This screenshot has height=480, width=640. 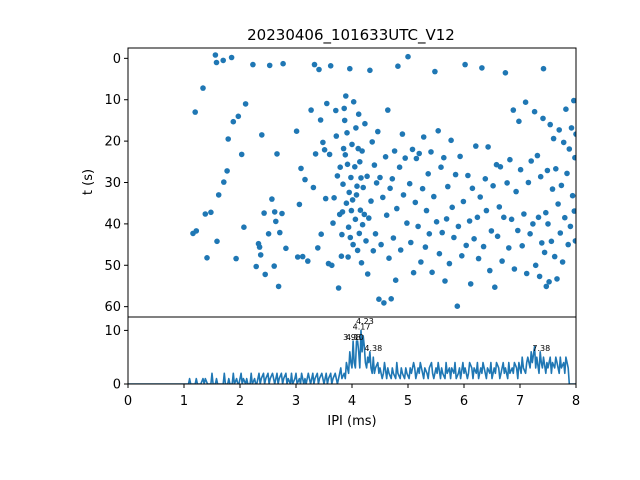 I want to click on chart-title: 20230406_101633UTC_V12, so click(x=351, y=35).